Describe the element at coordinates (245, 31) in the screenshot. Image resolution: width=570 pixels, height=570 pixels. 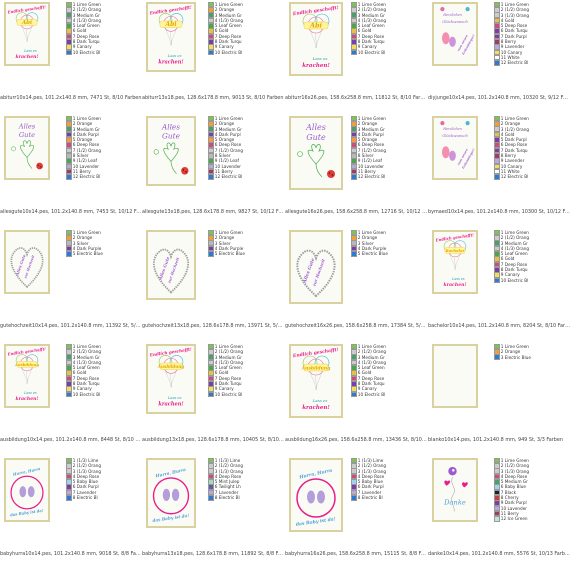
I see `thread-color-item: 6 Gold` at that location.